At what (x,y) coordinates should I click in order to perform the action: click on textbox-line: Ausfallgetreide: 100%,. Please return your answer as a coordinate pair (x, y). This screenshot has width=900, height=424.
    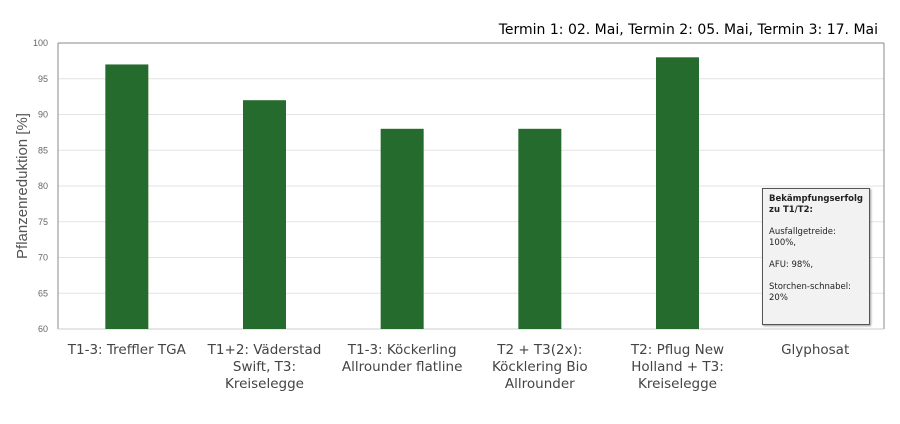
    Looking at the image, I should click on (802, 237).